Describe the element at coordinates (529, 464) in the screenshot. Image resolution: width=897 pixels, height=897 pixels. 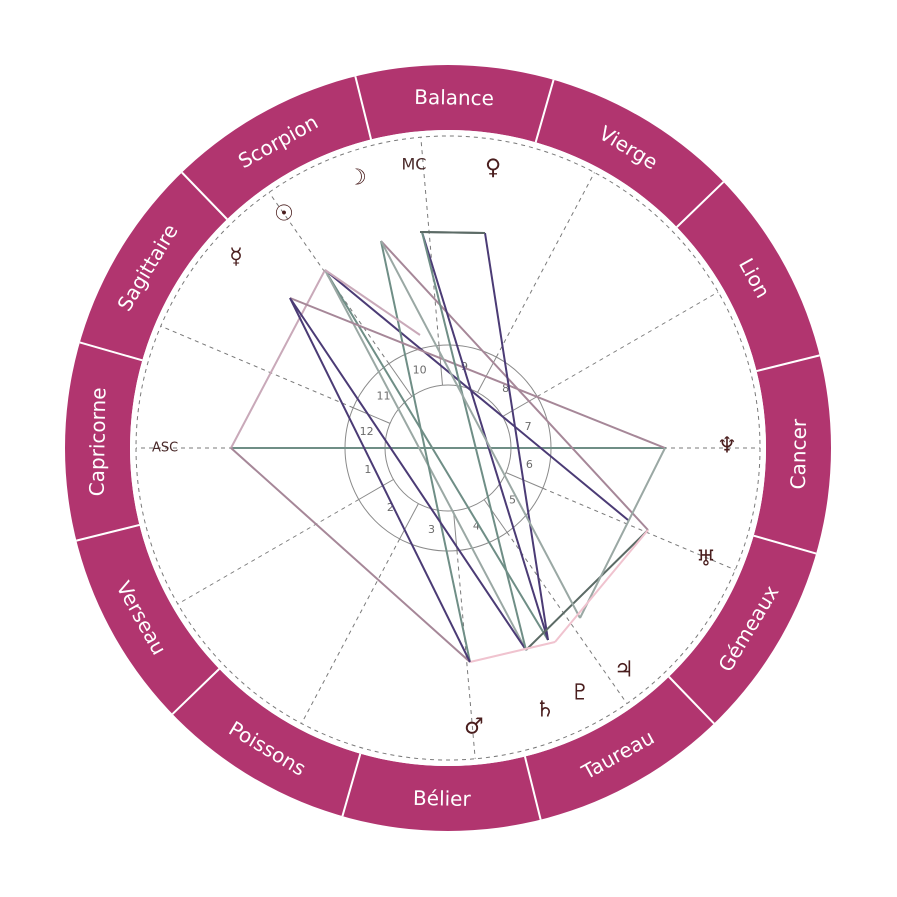
I see `house-number-6: 6` at that location.